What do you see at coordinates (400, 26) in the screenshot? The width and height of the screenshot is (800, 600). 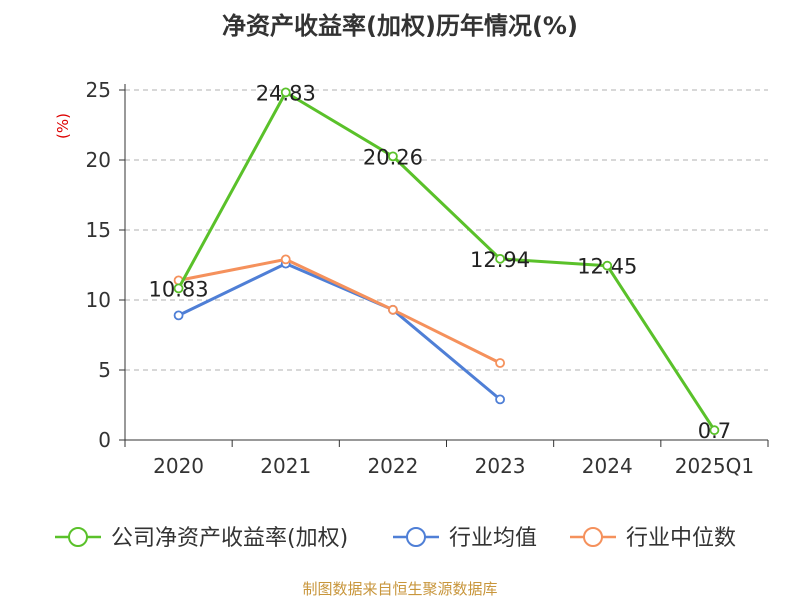 I see `chart-title: 净资产收益率(加权)历年情况(%)` at bounding box center [400, 26].